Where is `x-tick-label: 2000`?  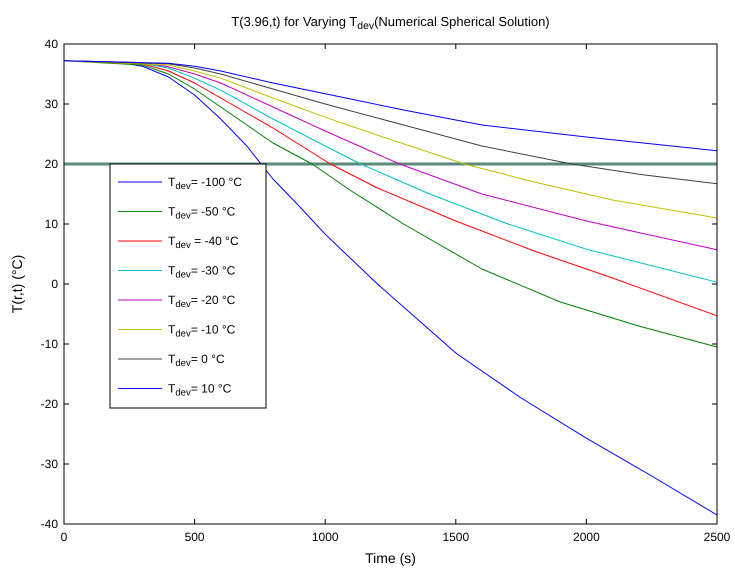
x-tick-label: 2000 is located at coordinates (586, 537).